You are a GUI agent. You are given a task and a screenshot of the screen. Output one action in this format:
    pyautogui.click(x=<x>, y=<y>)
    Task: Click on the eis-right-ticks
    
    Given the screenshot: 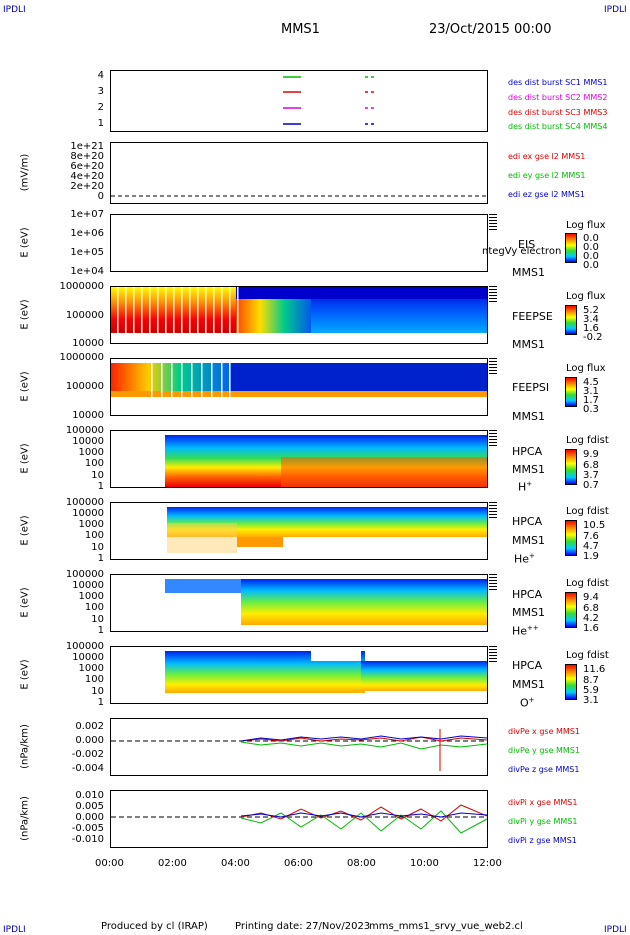 What is the action you would take?
    pyautogui.click(x=493, y=223)
    